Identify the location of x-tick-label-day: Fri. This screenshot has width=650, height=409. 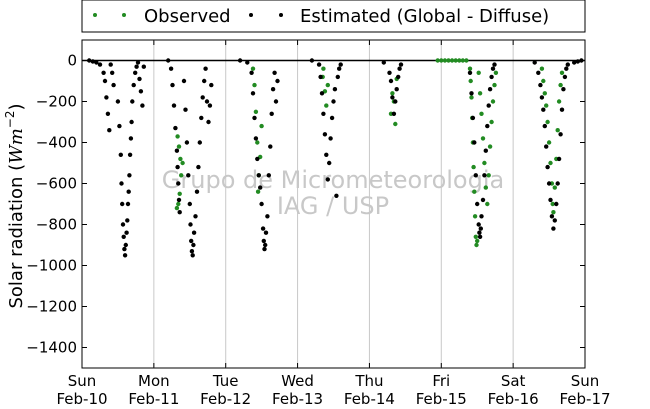
(441, 381).